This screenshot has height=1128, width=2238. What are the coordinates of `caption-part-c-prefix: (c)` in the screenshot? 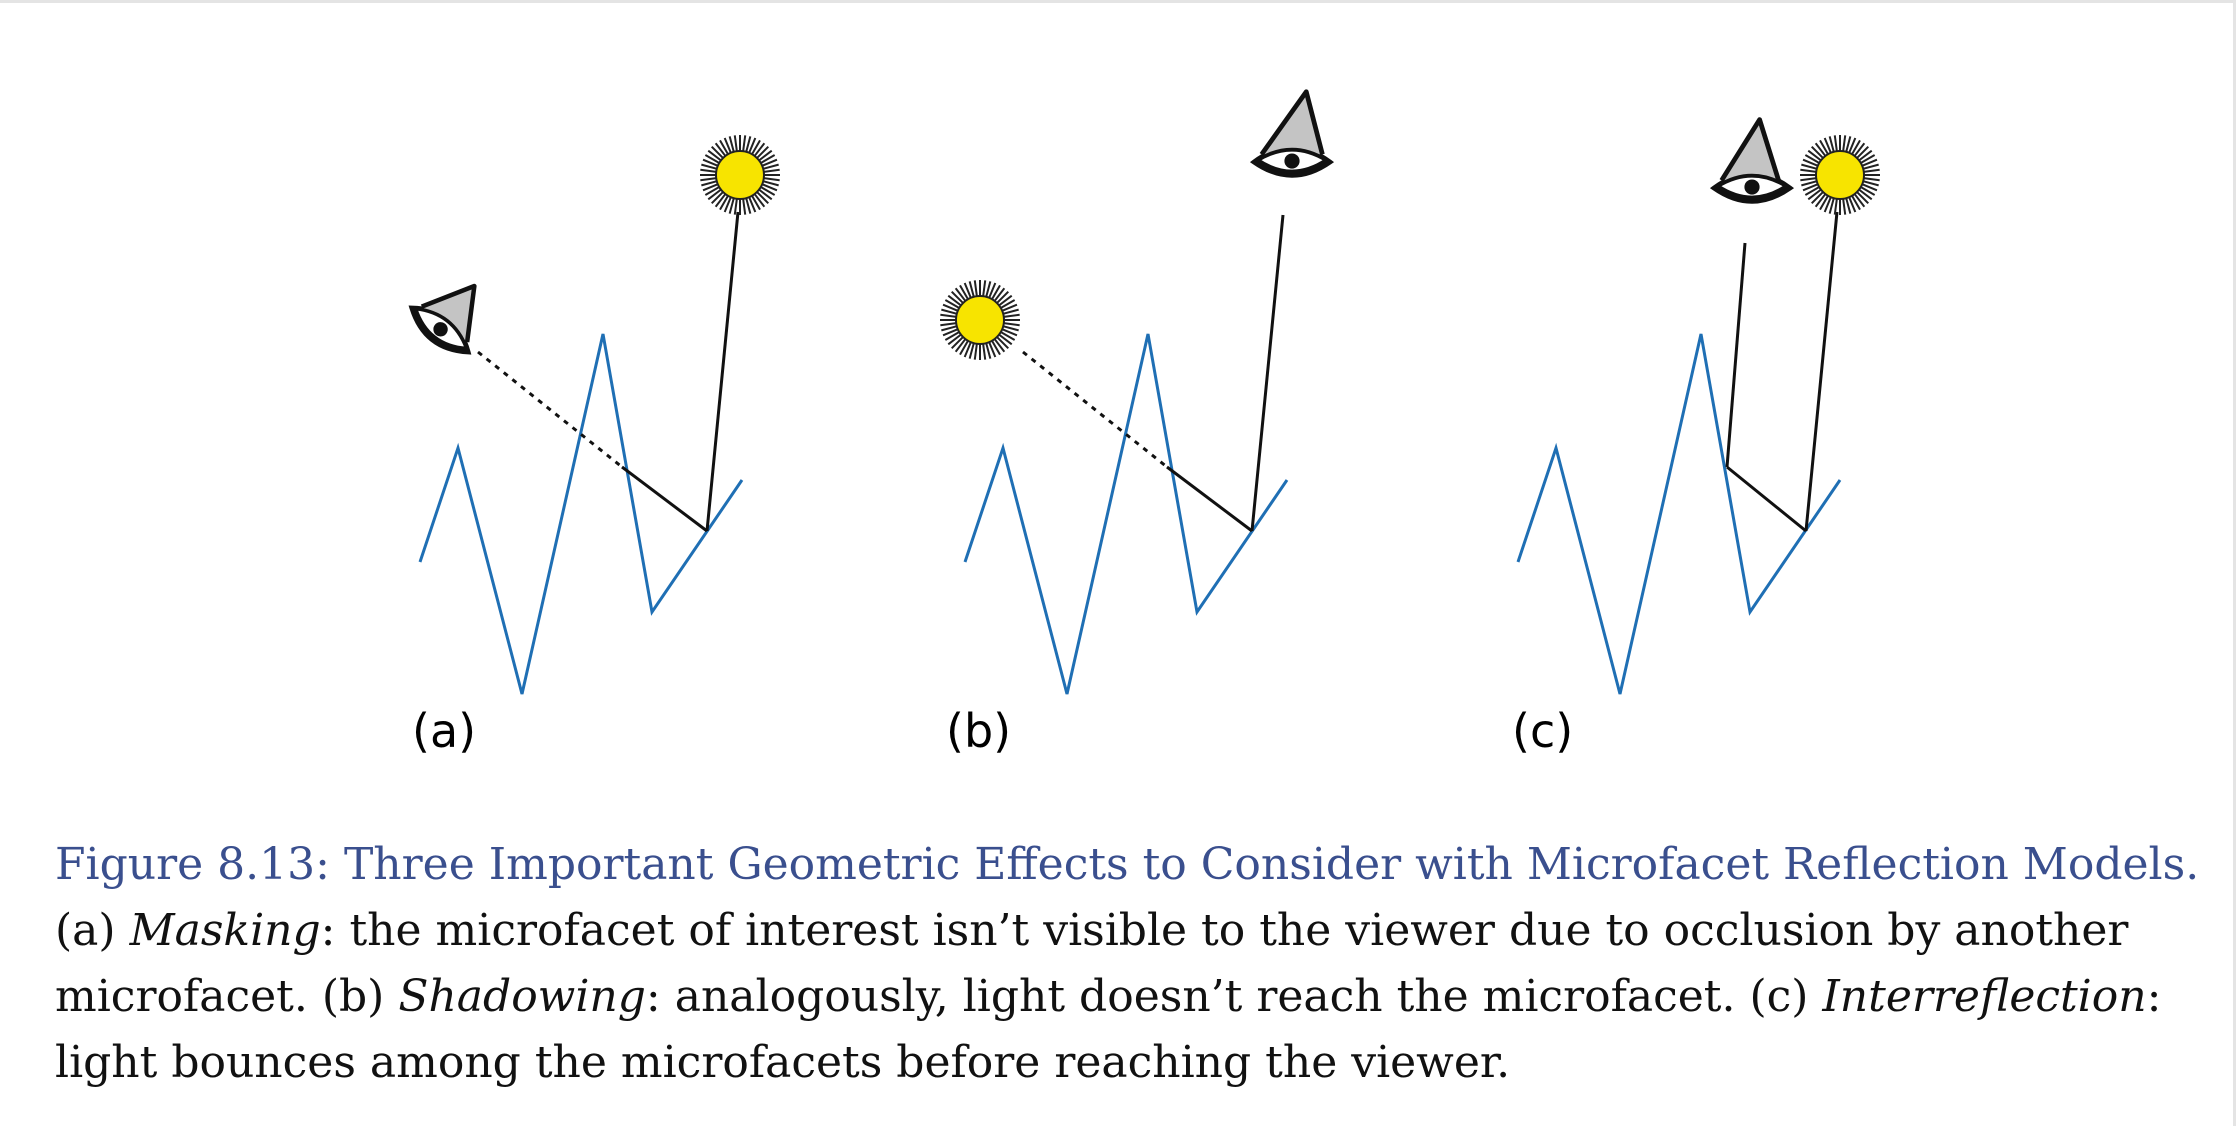 It's located at (1786, 996).